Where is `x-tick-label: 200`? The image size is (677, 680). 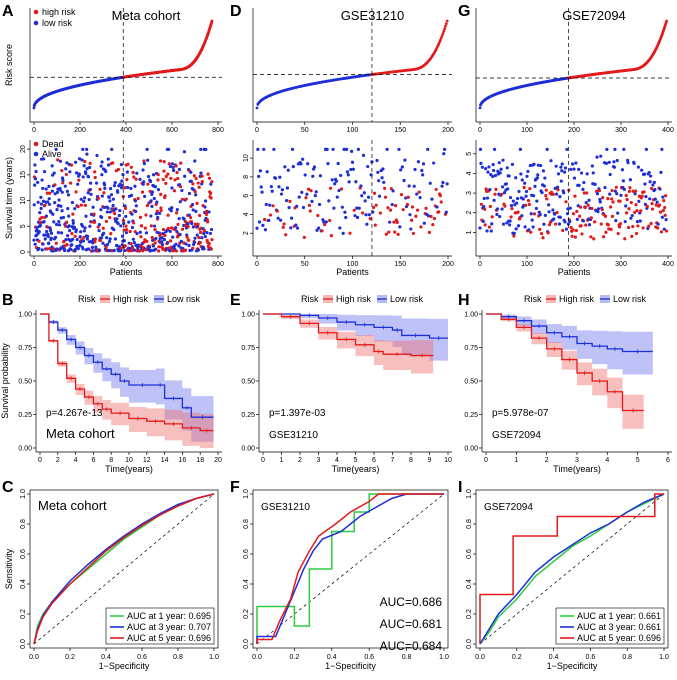
x-tick-label: 200 is located at coordinates (80, 264).